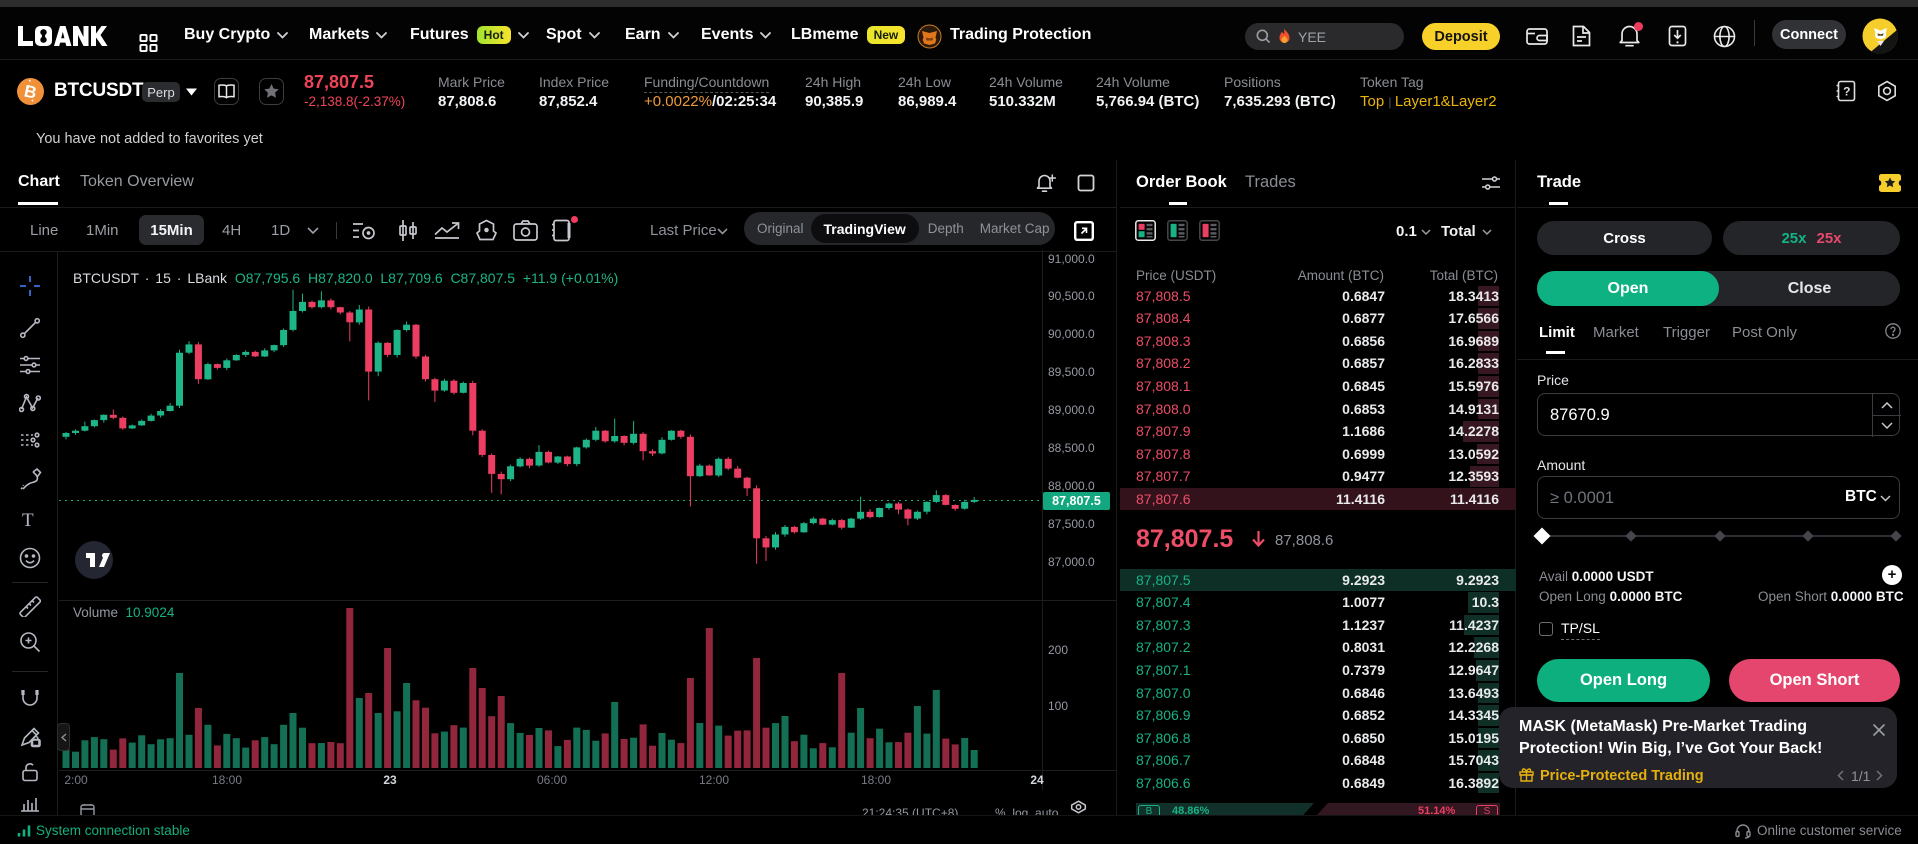 The image size is (1918, 844). I want to click on svg-text: B, so click(30, 91).